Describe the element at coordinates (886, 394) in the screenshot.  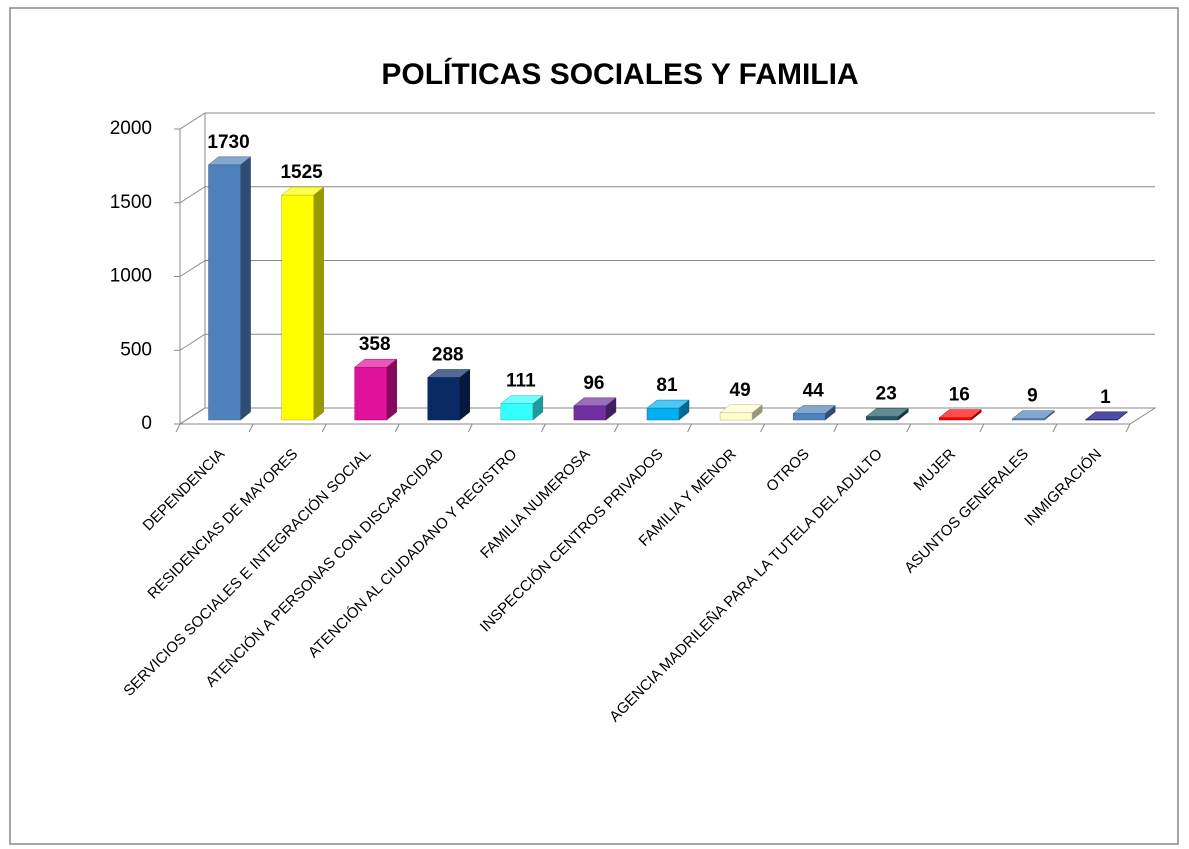
I see `value-label: 23` at that location.